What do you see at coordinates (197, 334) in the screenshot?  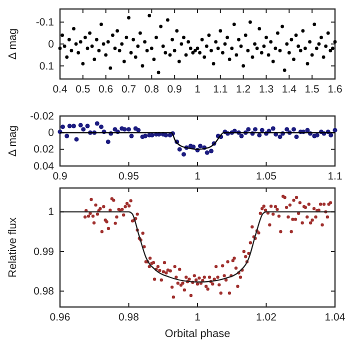 I see `x-axis-title: Orbital phase` at bounding box center [197, 334].